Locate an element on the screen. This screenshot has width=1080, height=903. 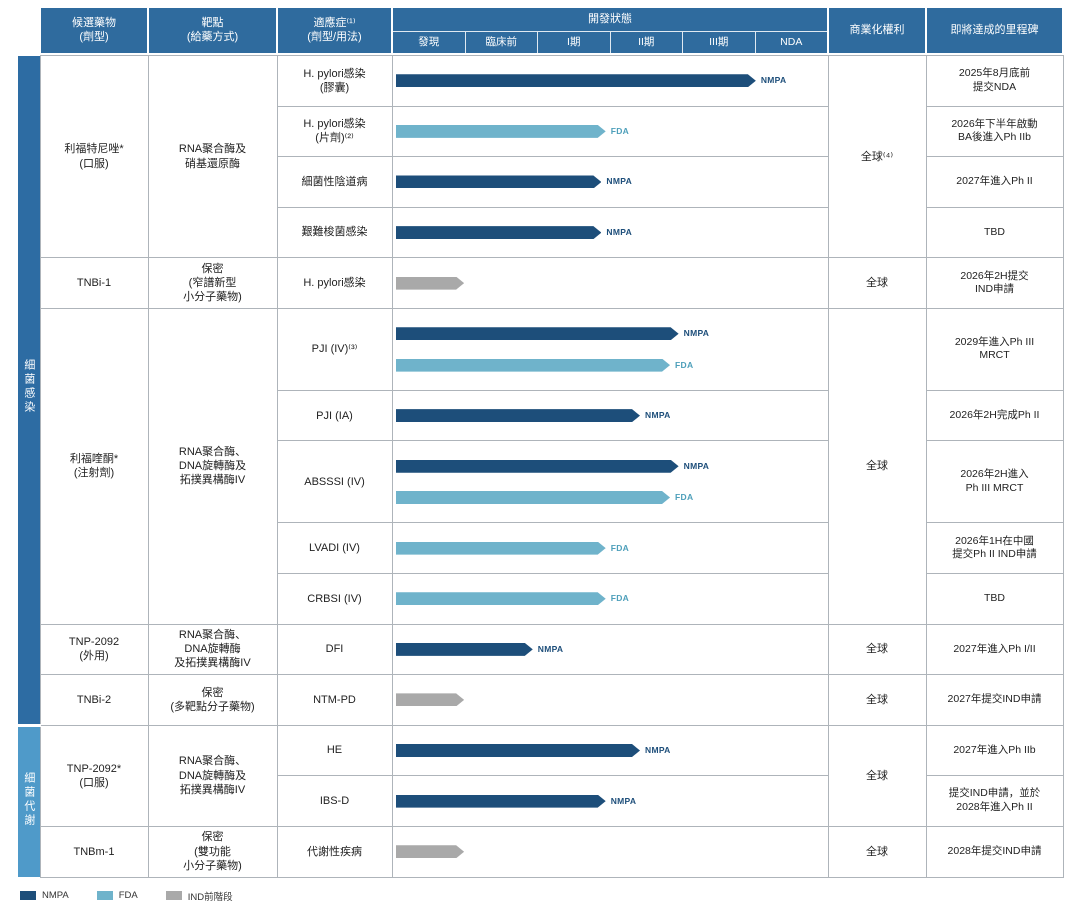
stage-label-preclinical: 臨床前 is located at coordinates (501, 42).